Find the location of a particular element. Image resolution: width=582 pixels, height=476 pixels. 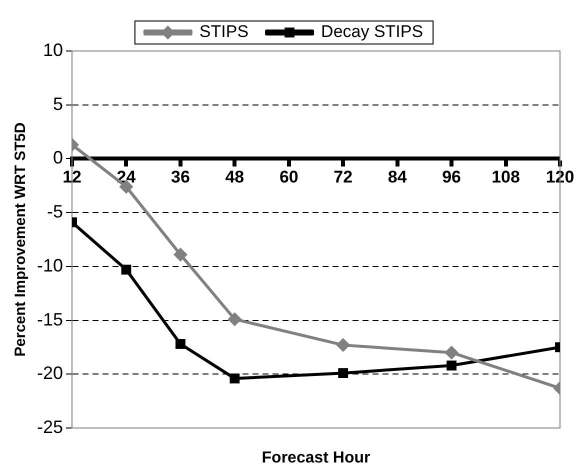

y-tick-label: -10 is located at coordinates (50, 265).